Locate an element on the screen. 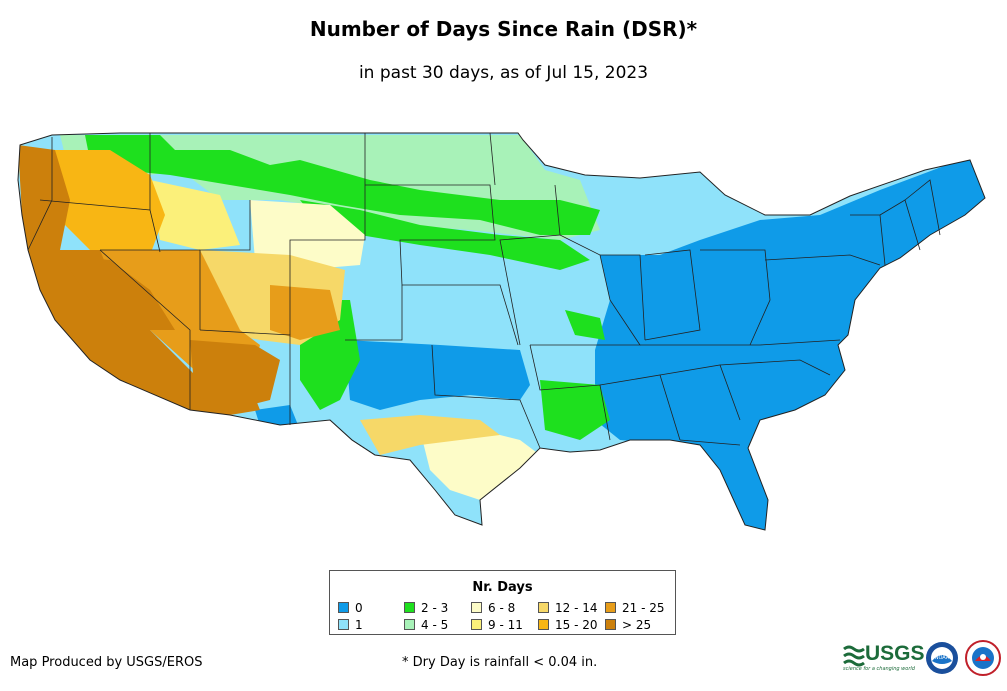  usgs-logo-text: USGS is located at coordinates (895, 653).